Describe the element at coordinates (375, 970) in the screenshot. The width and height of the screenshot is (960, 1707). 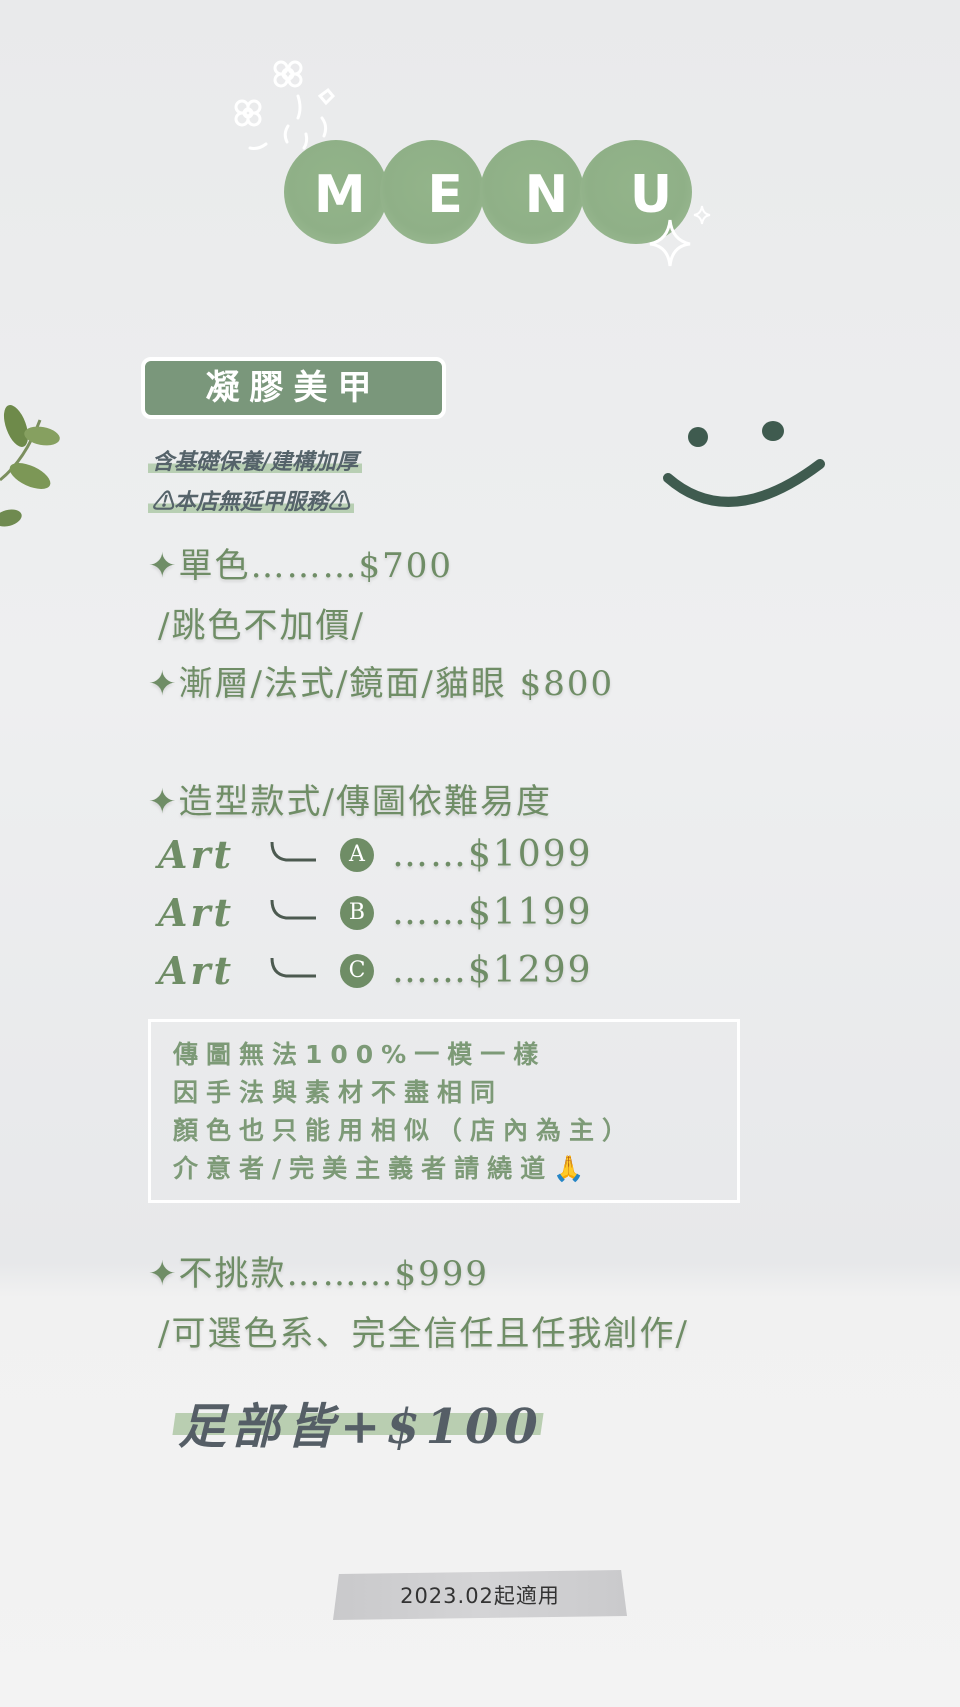
I see `art-tier-row: Art C ……$1299` at that location.